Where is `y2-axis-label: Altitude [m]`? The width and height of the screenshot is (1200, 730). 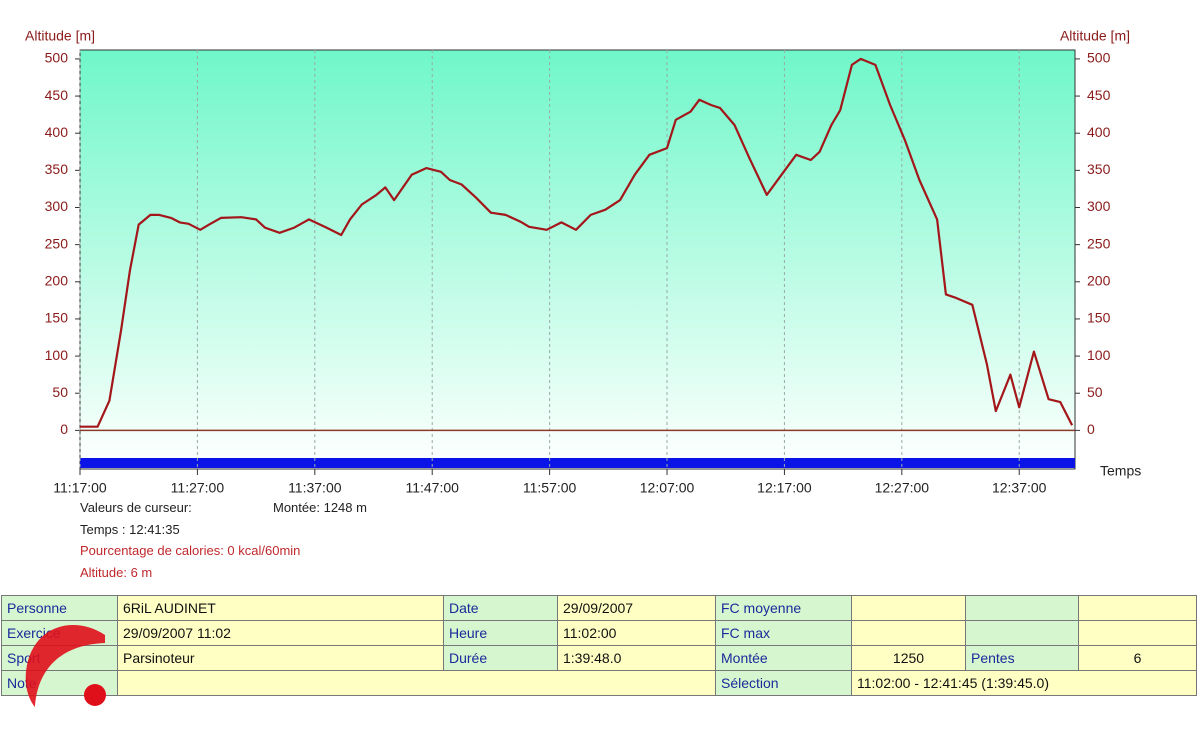 y2-axis-label: Altitude [m] is located at coordinates (1095, 36).